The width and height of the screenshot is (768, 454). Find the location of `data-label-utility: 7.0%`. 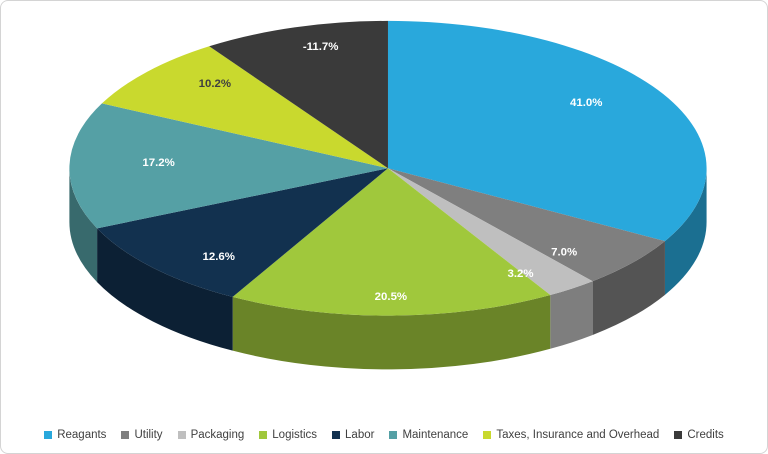

data-label-utility: 7.0% is located at coordinates (564, 252).